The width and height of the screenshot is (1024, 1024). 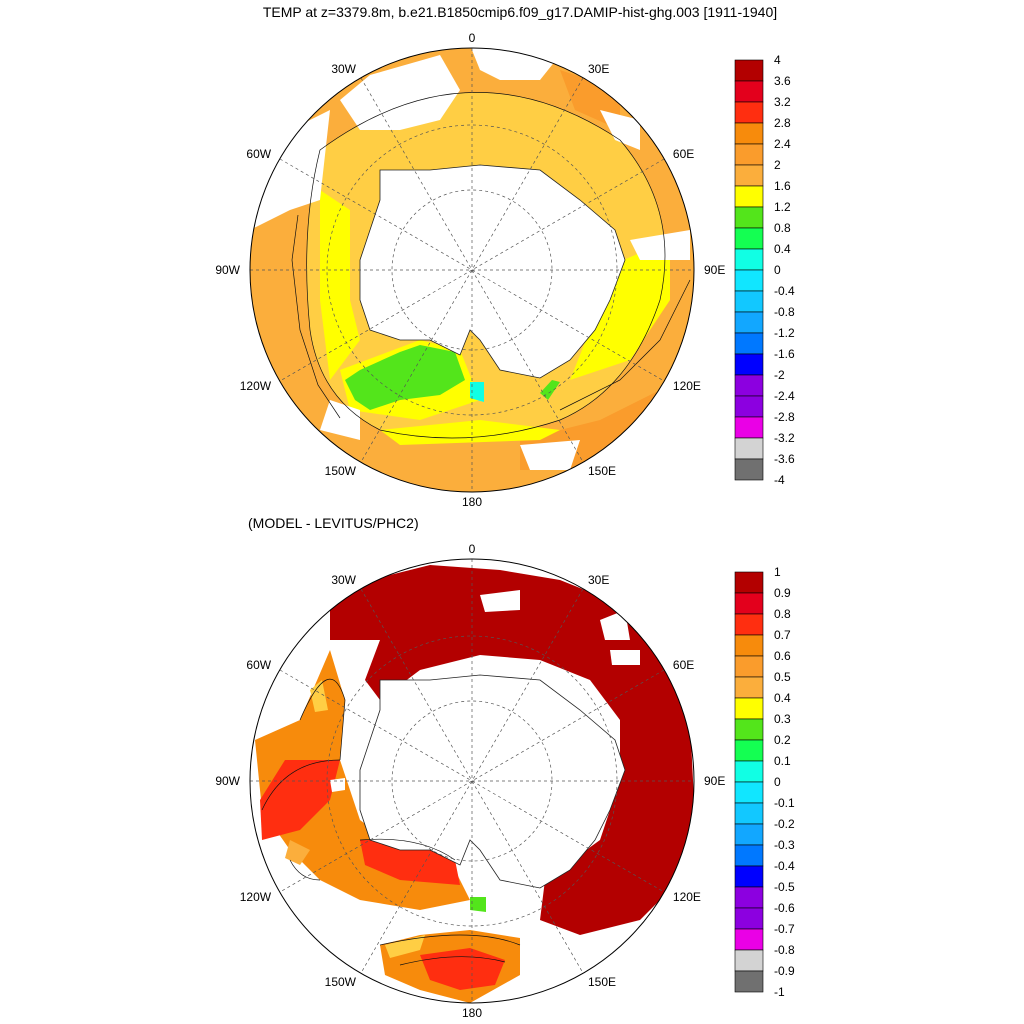 I want to click on bottom-colorbar-label: 0.7, so click(x=782, y=635).